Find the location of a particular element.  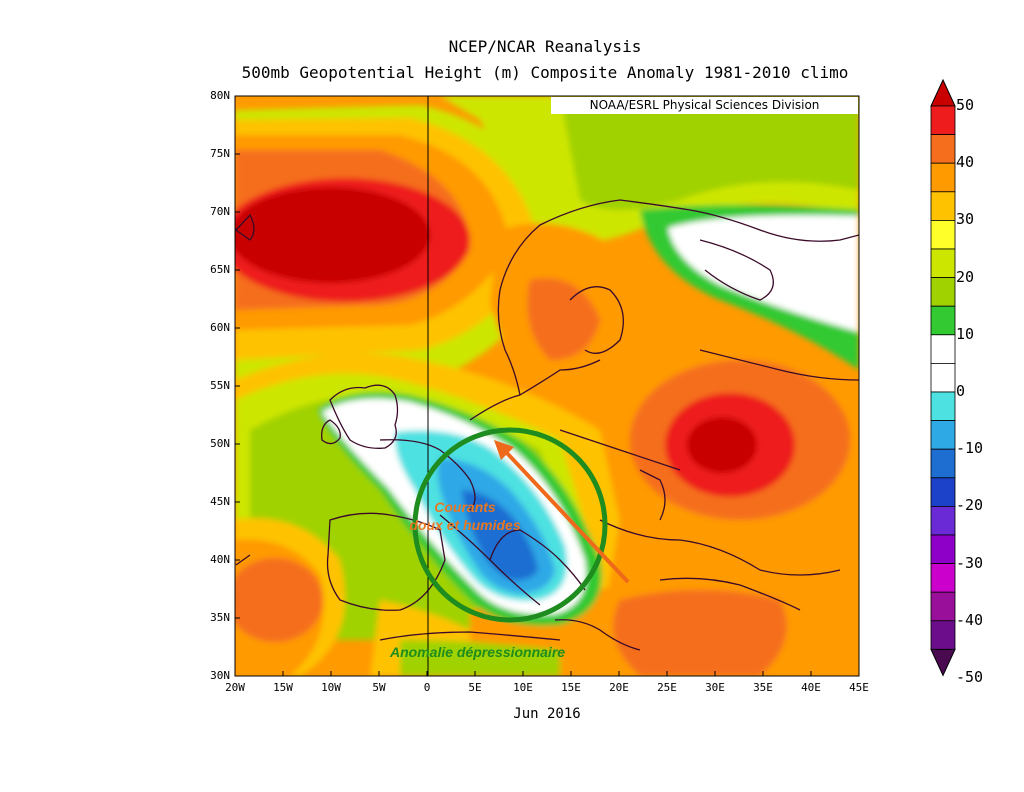

x-tick-label: 35E is located at coordinates (763, 687).